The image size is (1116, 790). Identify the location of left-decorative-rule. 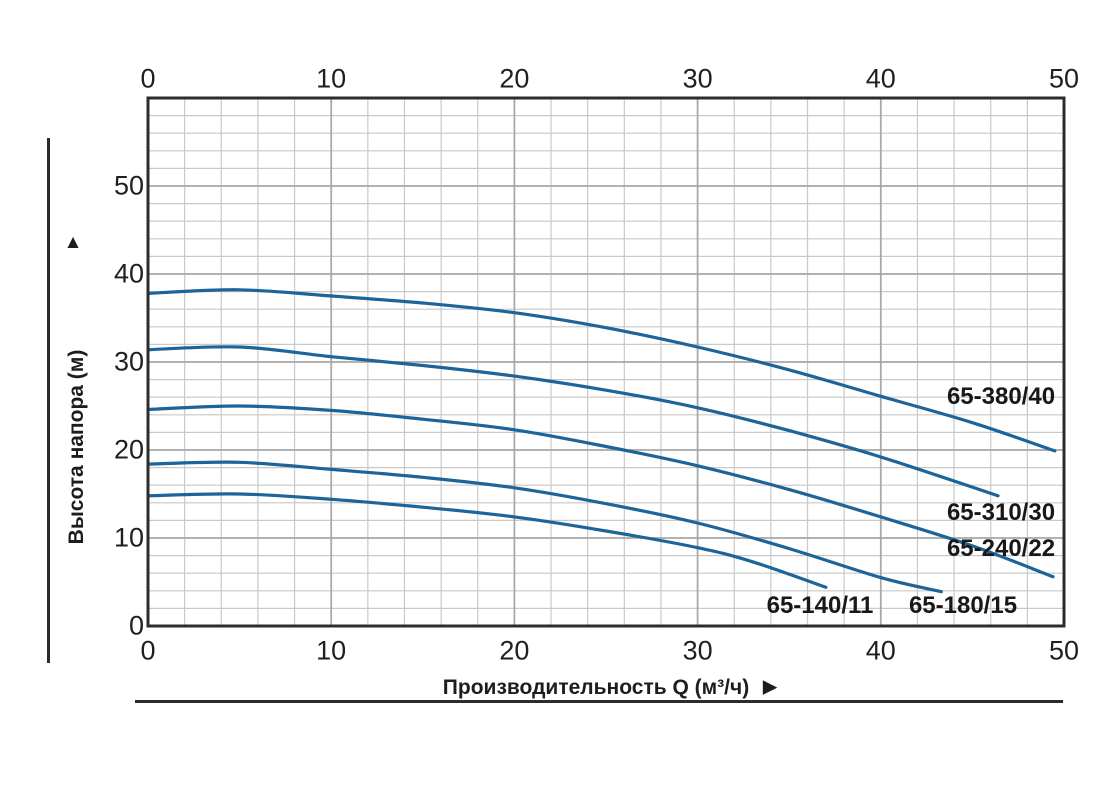
(48, 400).